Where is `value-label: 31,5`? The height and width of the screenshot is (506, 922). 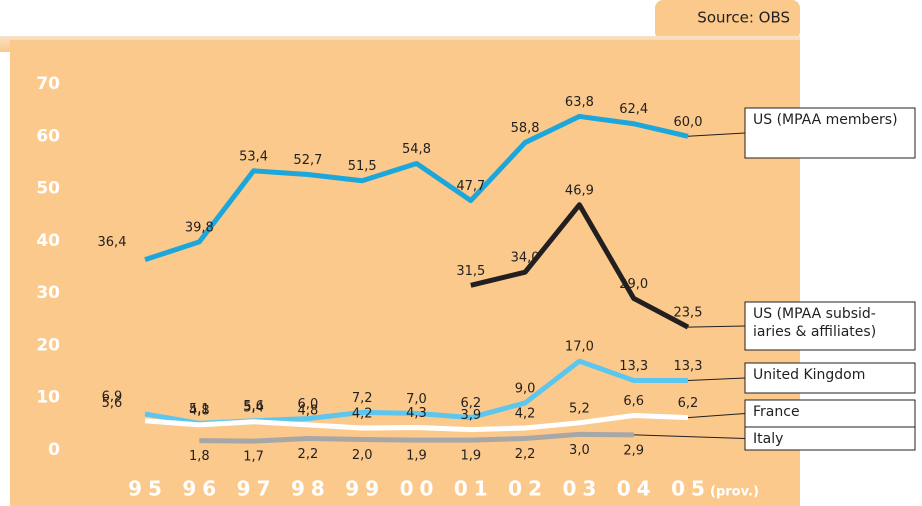
value-label: 31,5 is located at coordinates (470, 271).